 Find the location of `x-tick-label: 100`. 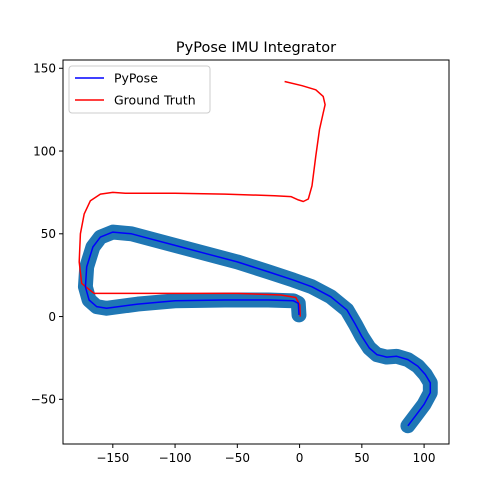

x-tick-label: 100 is located at coordinates (424, 458).